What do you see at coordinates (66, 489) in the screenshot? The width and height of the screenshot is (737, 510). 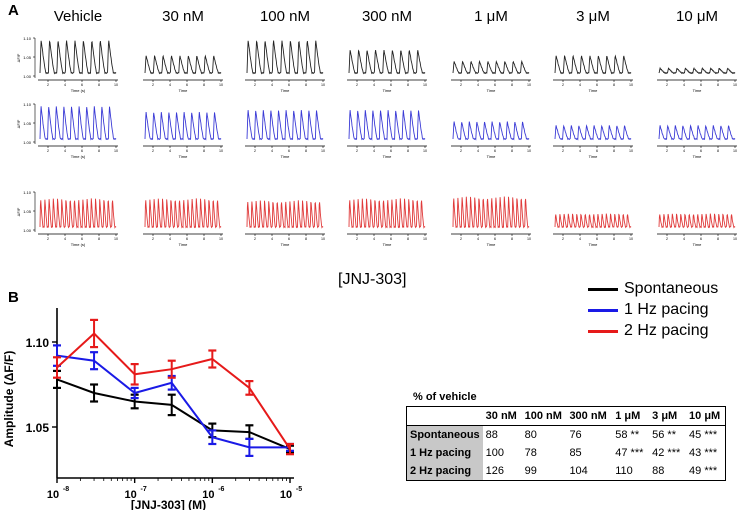 I see `x-tick-exponent: -8` at bounding box center [66, 489].